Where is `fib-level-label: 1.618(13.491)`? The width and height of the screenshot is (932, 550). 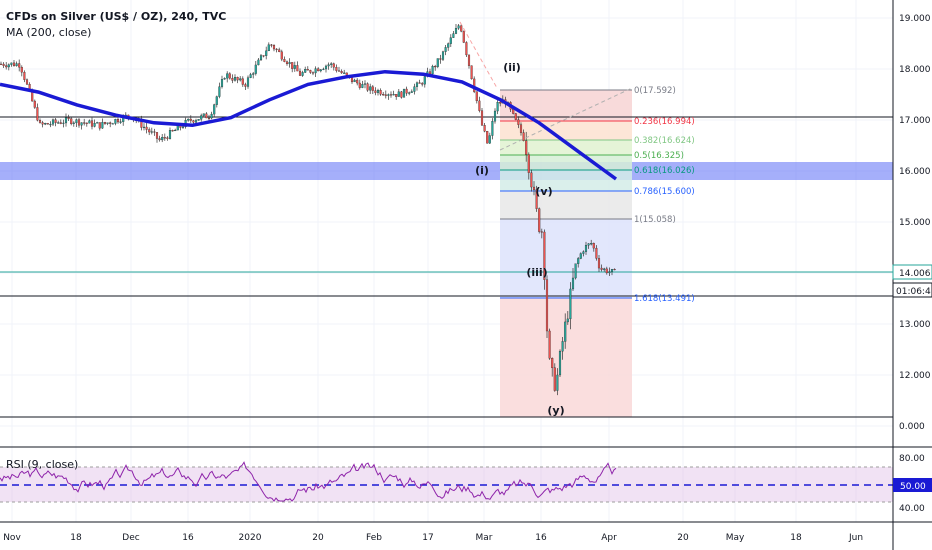 fib-level-label: 1.618(13.491) is located at coordinates (664, 299).